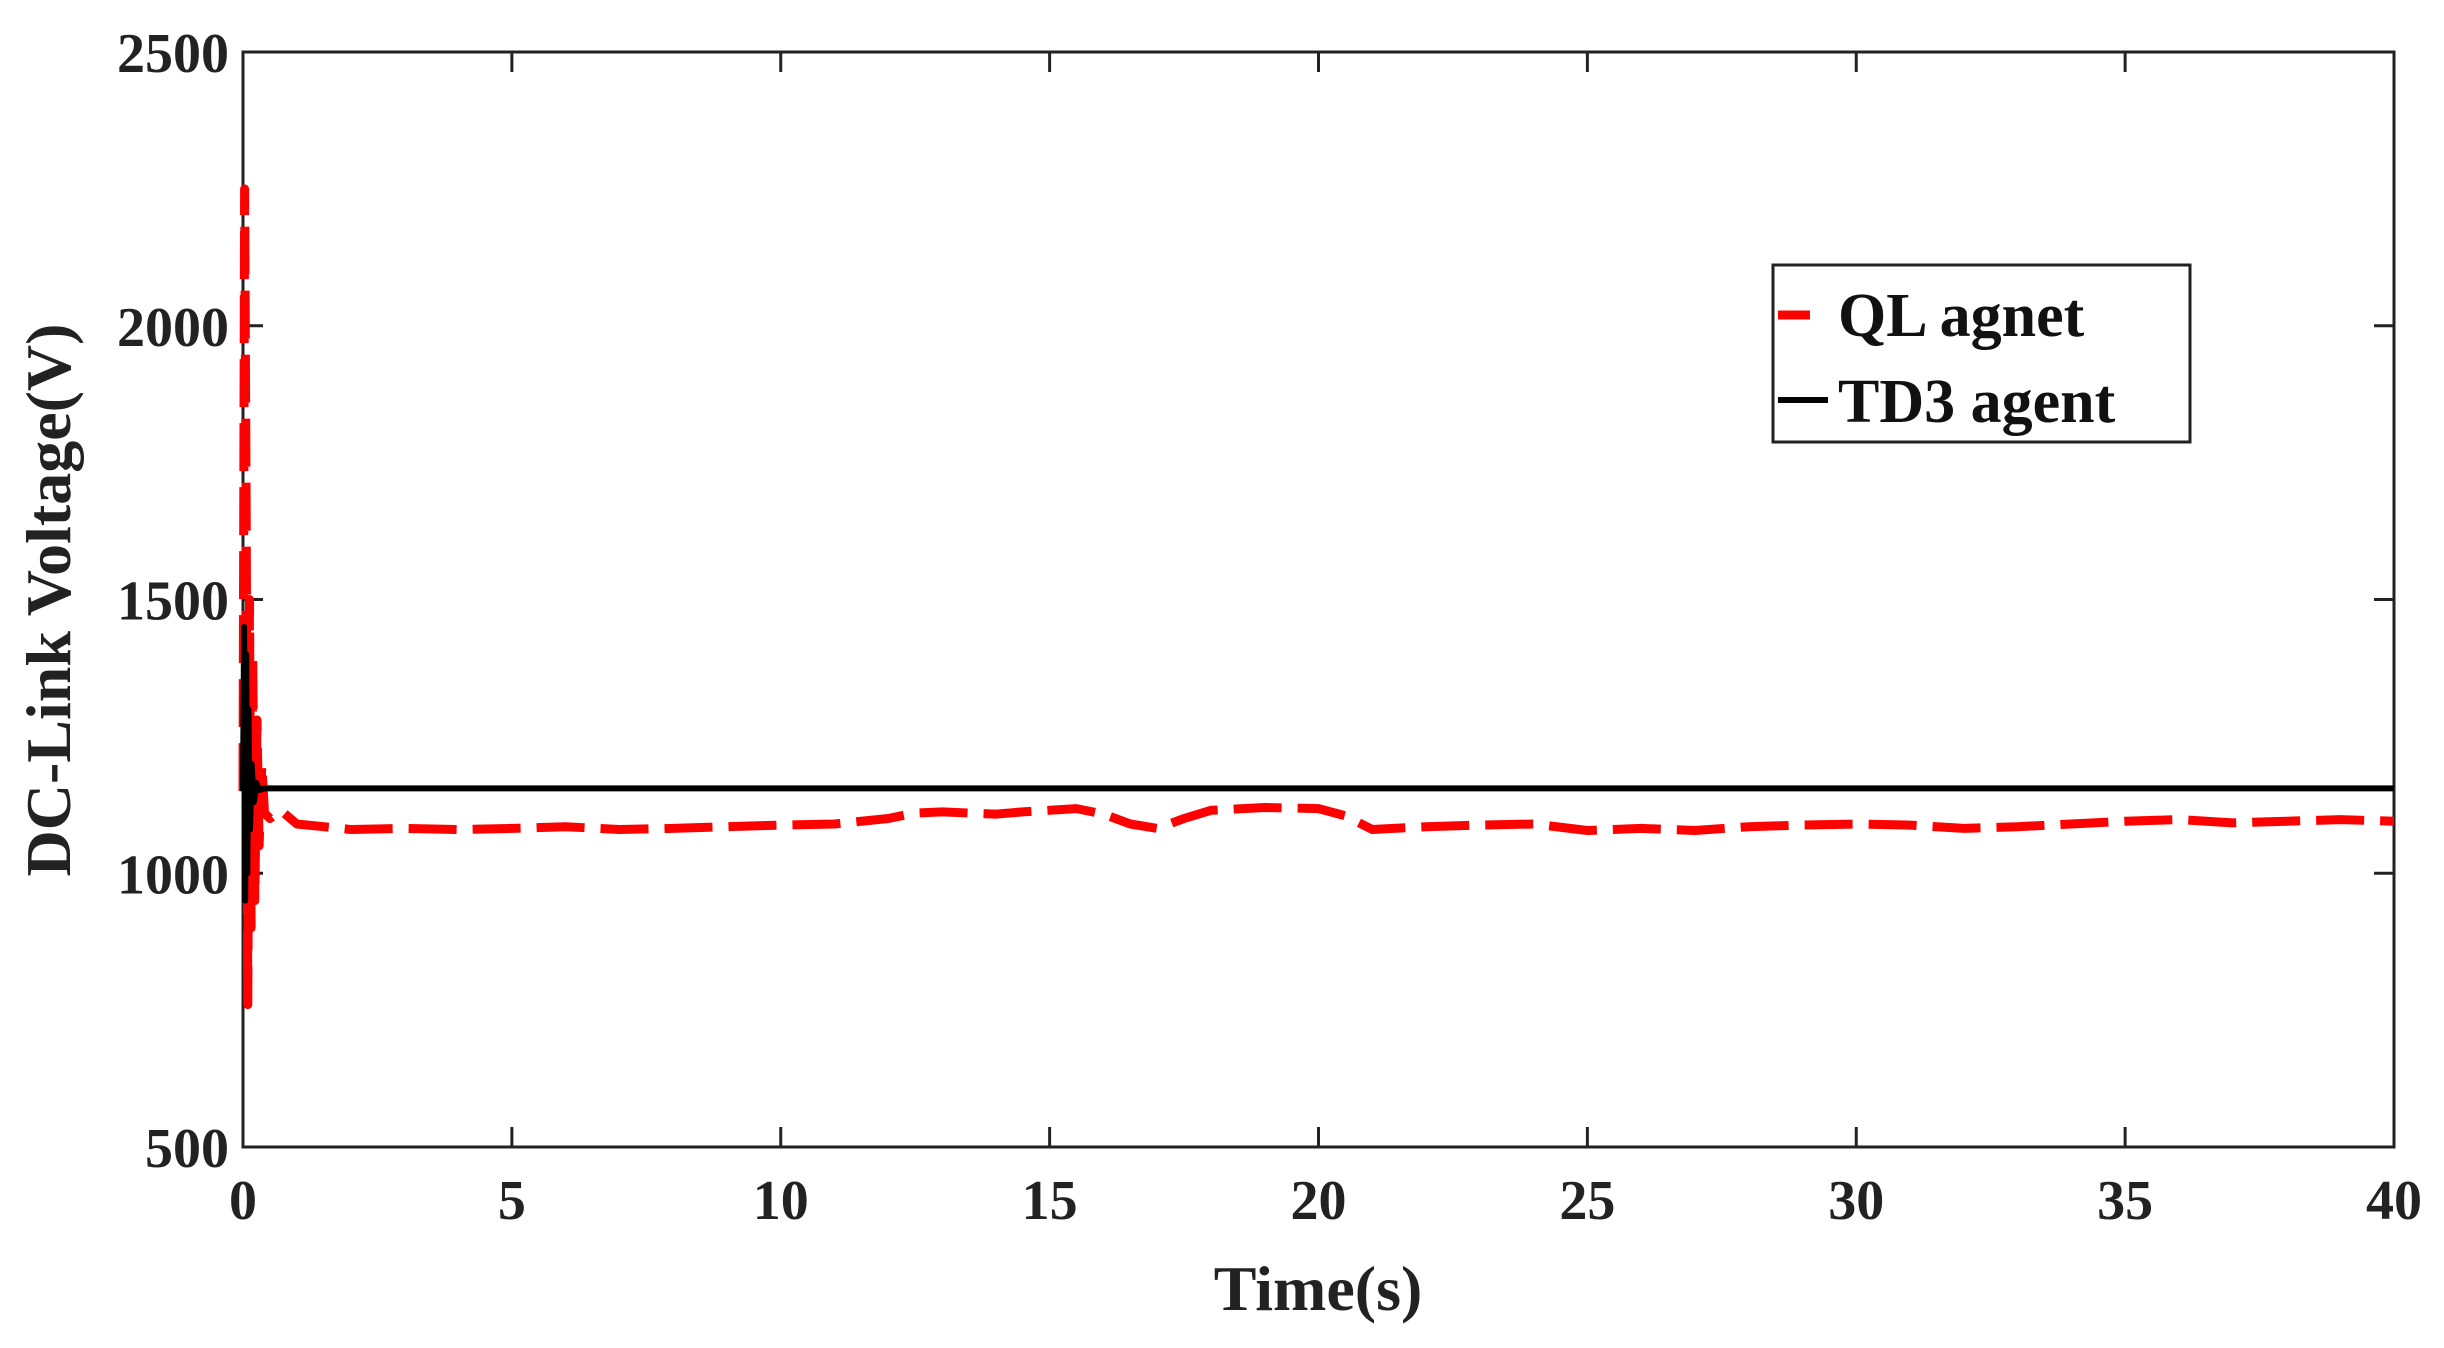  Describe the element at coordinates (2125, 1201) in the screenshot. I see `x-tick-label: 35` at that location.